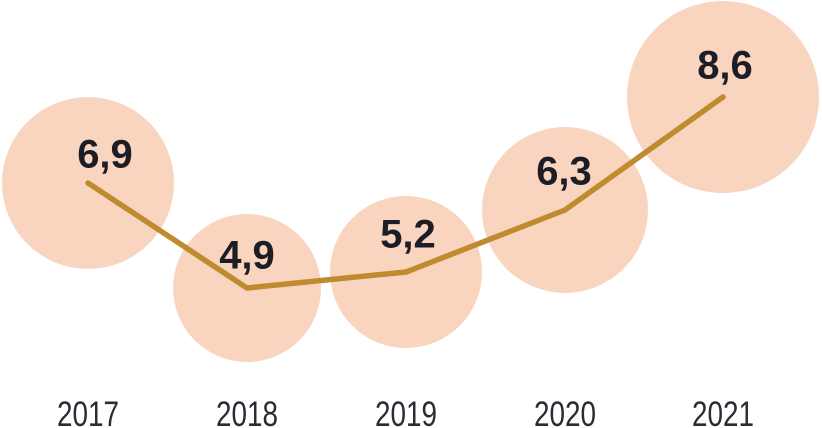 The width and height of the screenshot is (822, 428). I want to click on x-axis-label-2019: 2019, so click(406, 411).